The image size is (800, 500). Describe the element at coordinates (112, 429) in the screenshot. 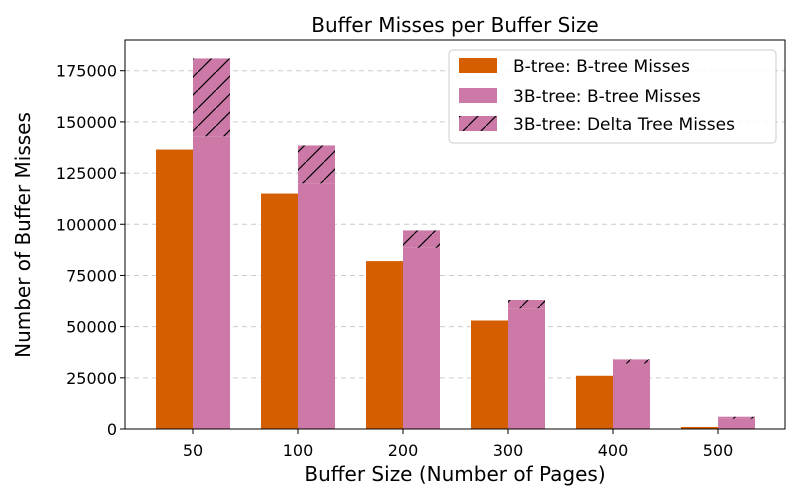

I see `y-tick-label: 0` at that location.